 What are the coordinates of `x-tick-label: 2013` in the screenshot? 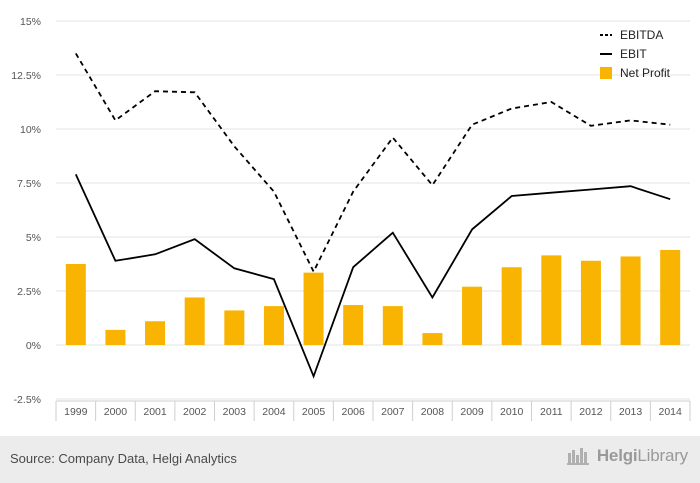 It's located at (631, 412).